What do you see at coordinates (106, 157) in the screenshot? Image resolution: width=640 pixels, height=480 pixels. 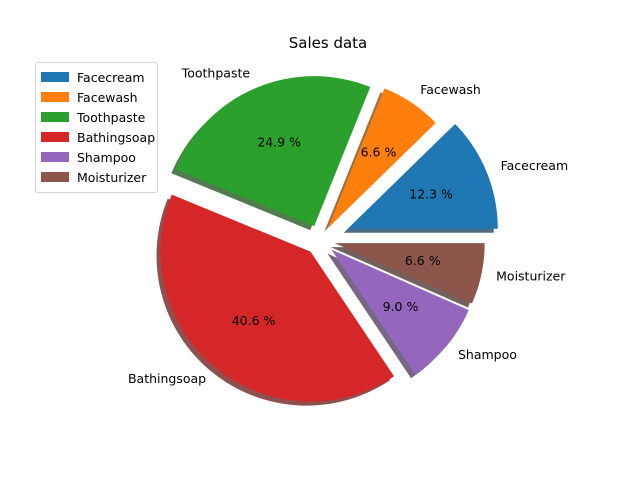 I see `legend-label: Shampoo` at bounding box center [106, 157].